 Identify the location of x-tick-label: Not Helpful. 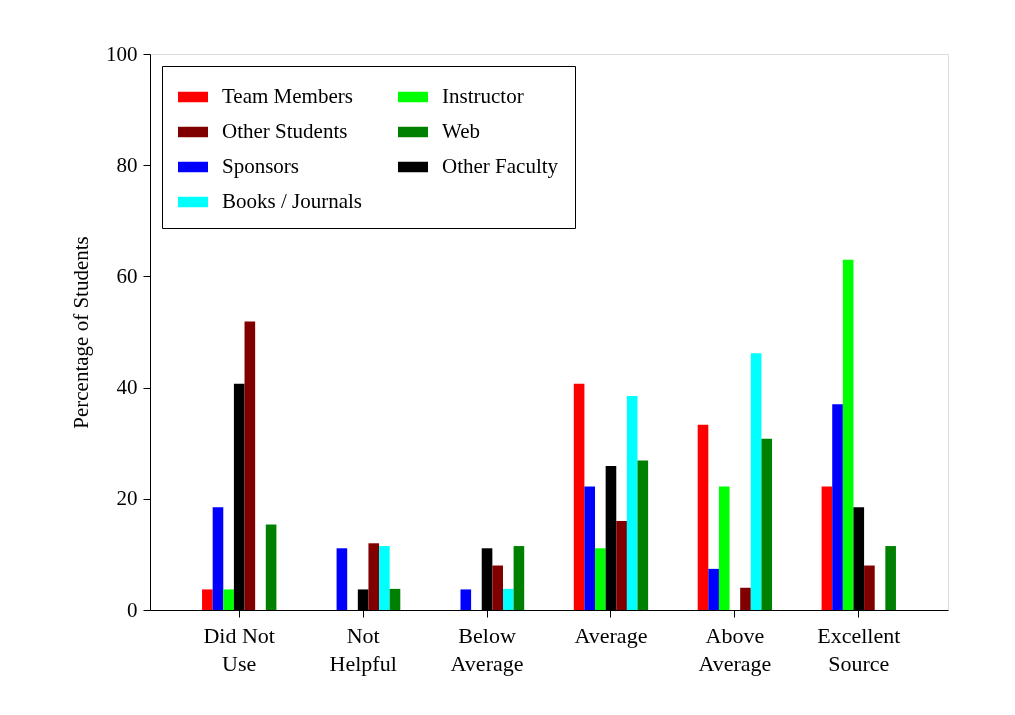
(363, 649).